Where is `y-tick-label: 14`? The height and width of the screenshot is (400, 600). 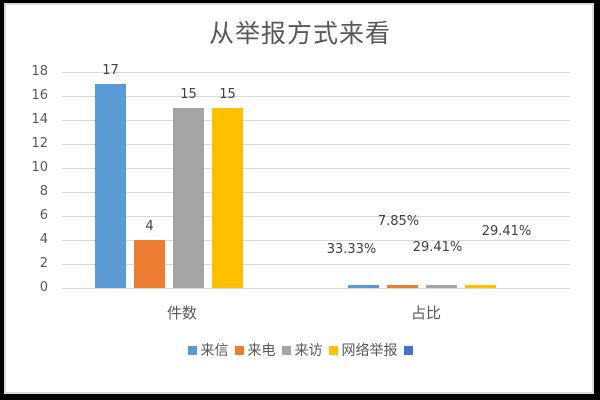 y-tick-label: 14 is located at coordinates (39, 119).